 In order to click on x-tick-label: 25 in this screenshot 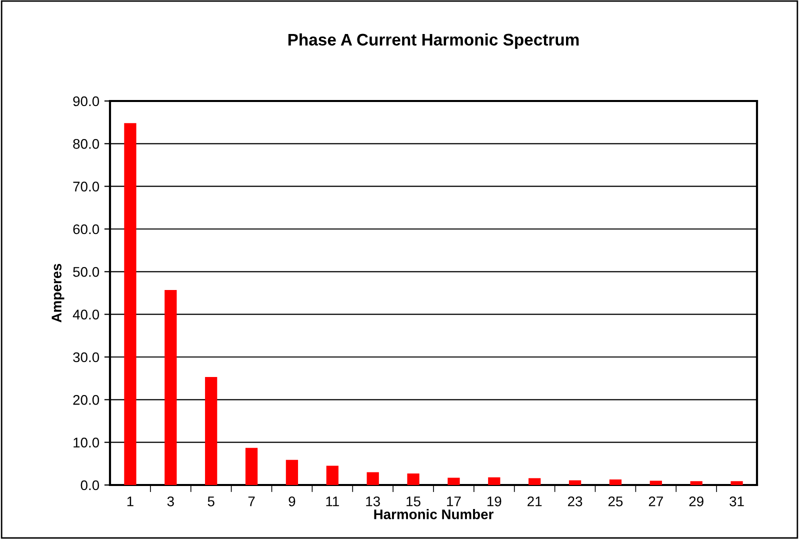, I will do `click(615, 501)`.